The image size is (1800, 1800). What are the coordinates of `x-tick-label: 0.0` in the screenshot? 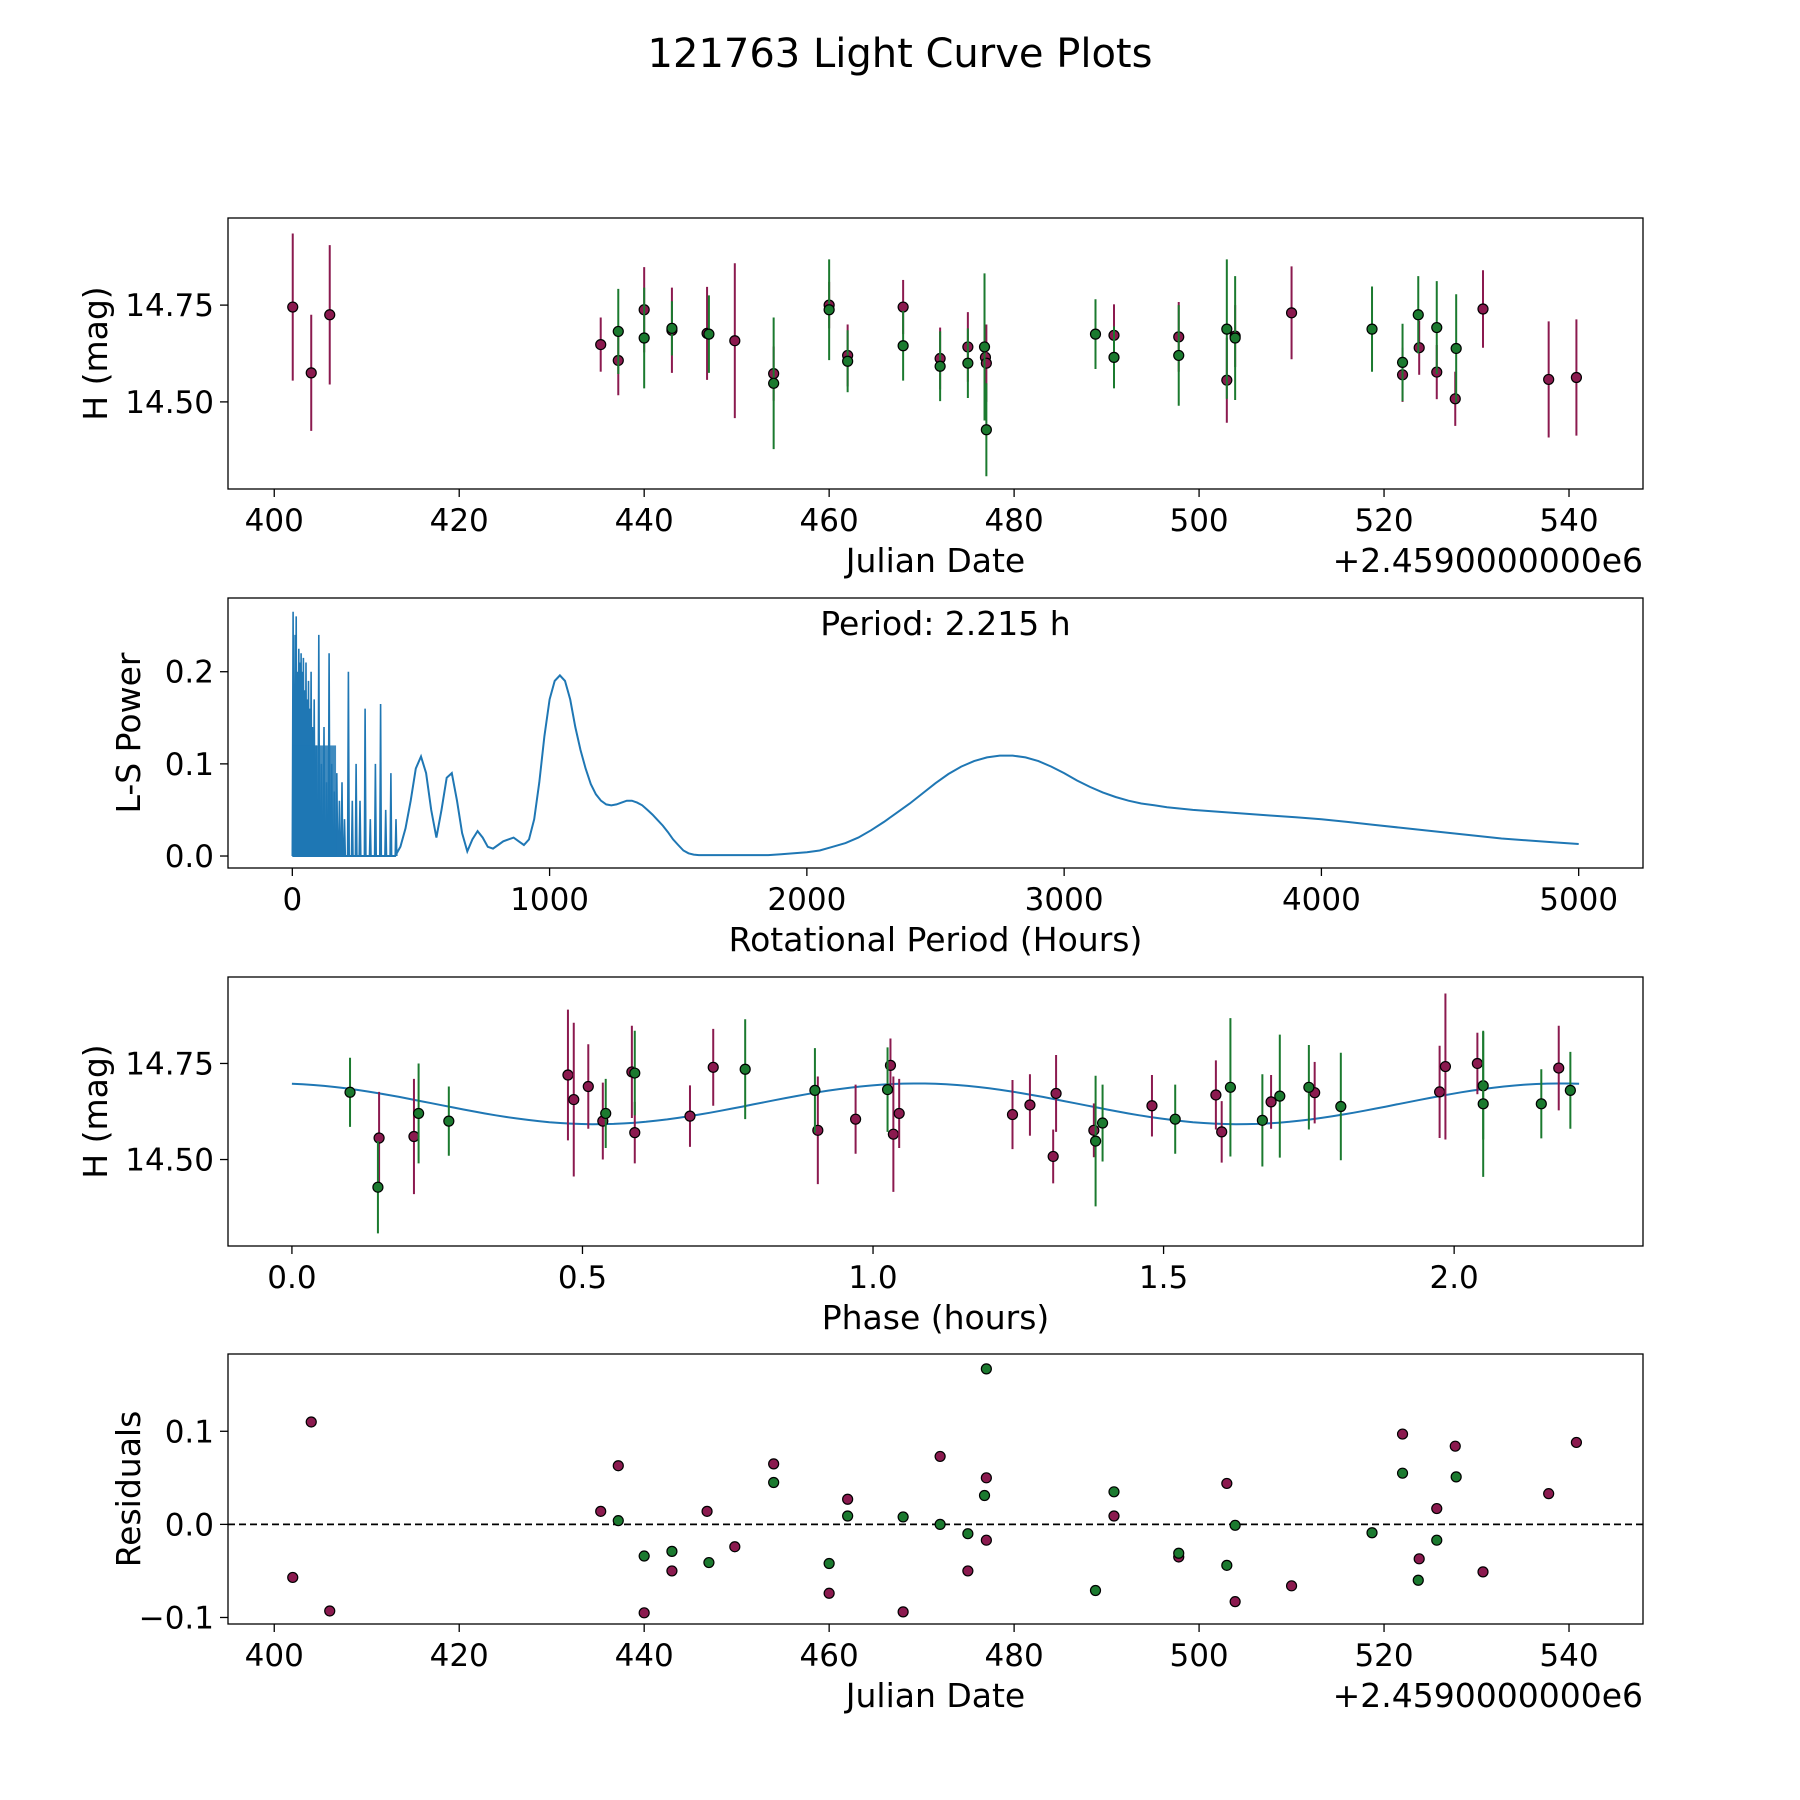 It's located at (291, 1278).